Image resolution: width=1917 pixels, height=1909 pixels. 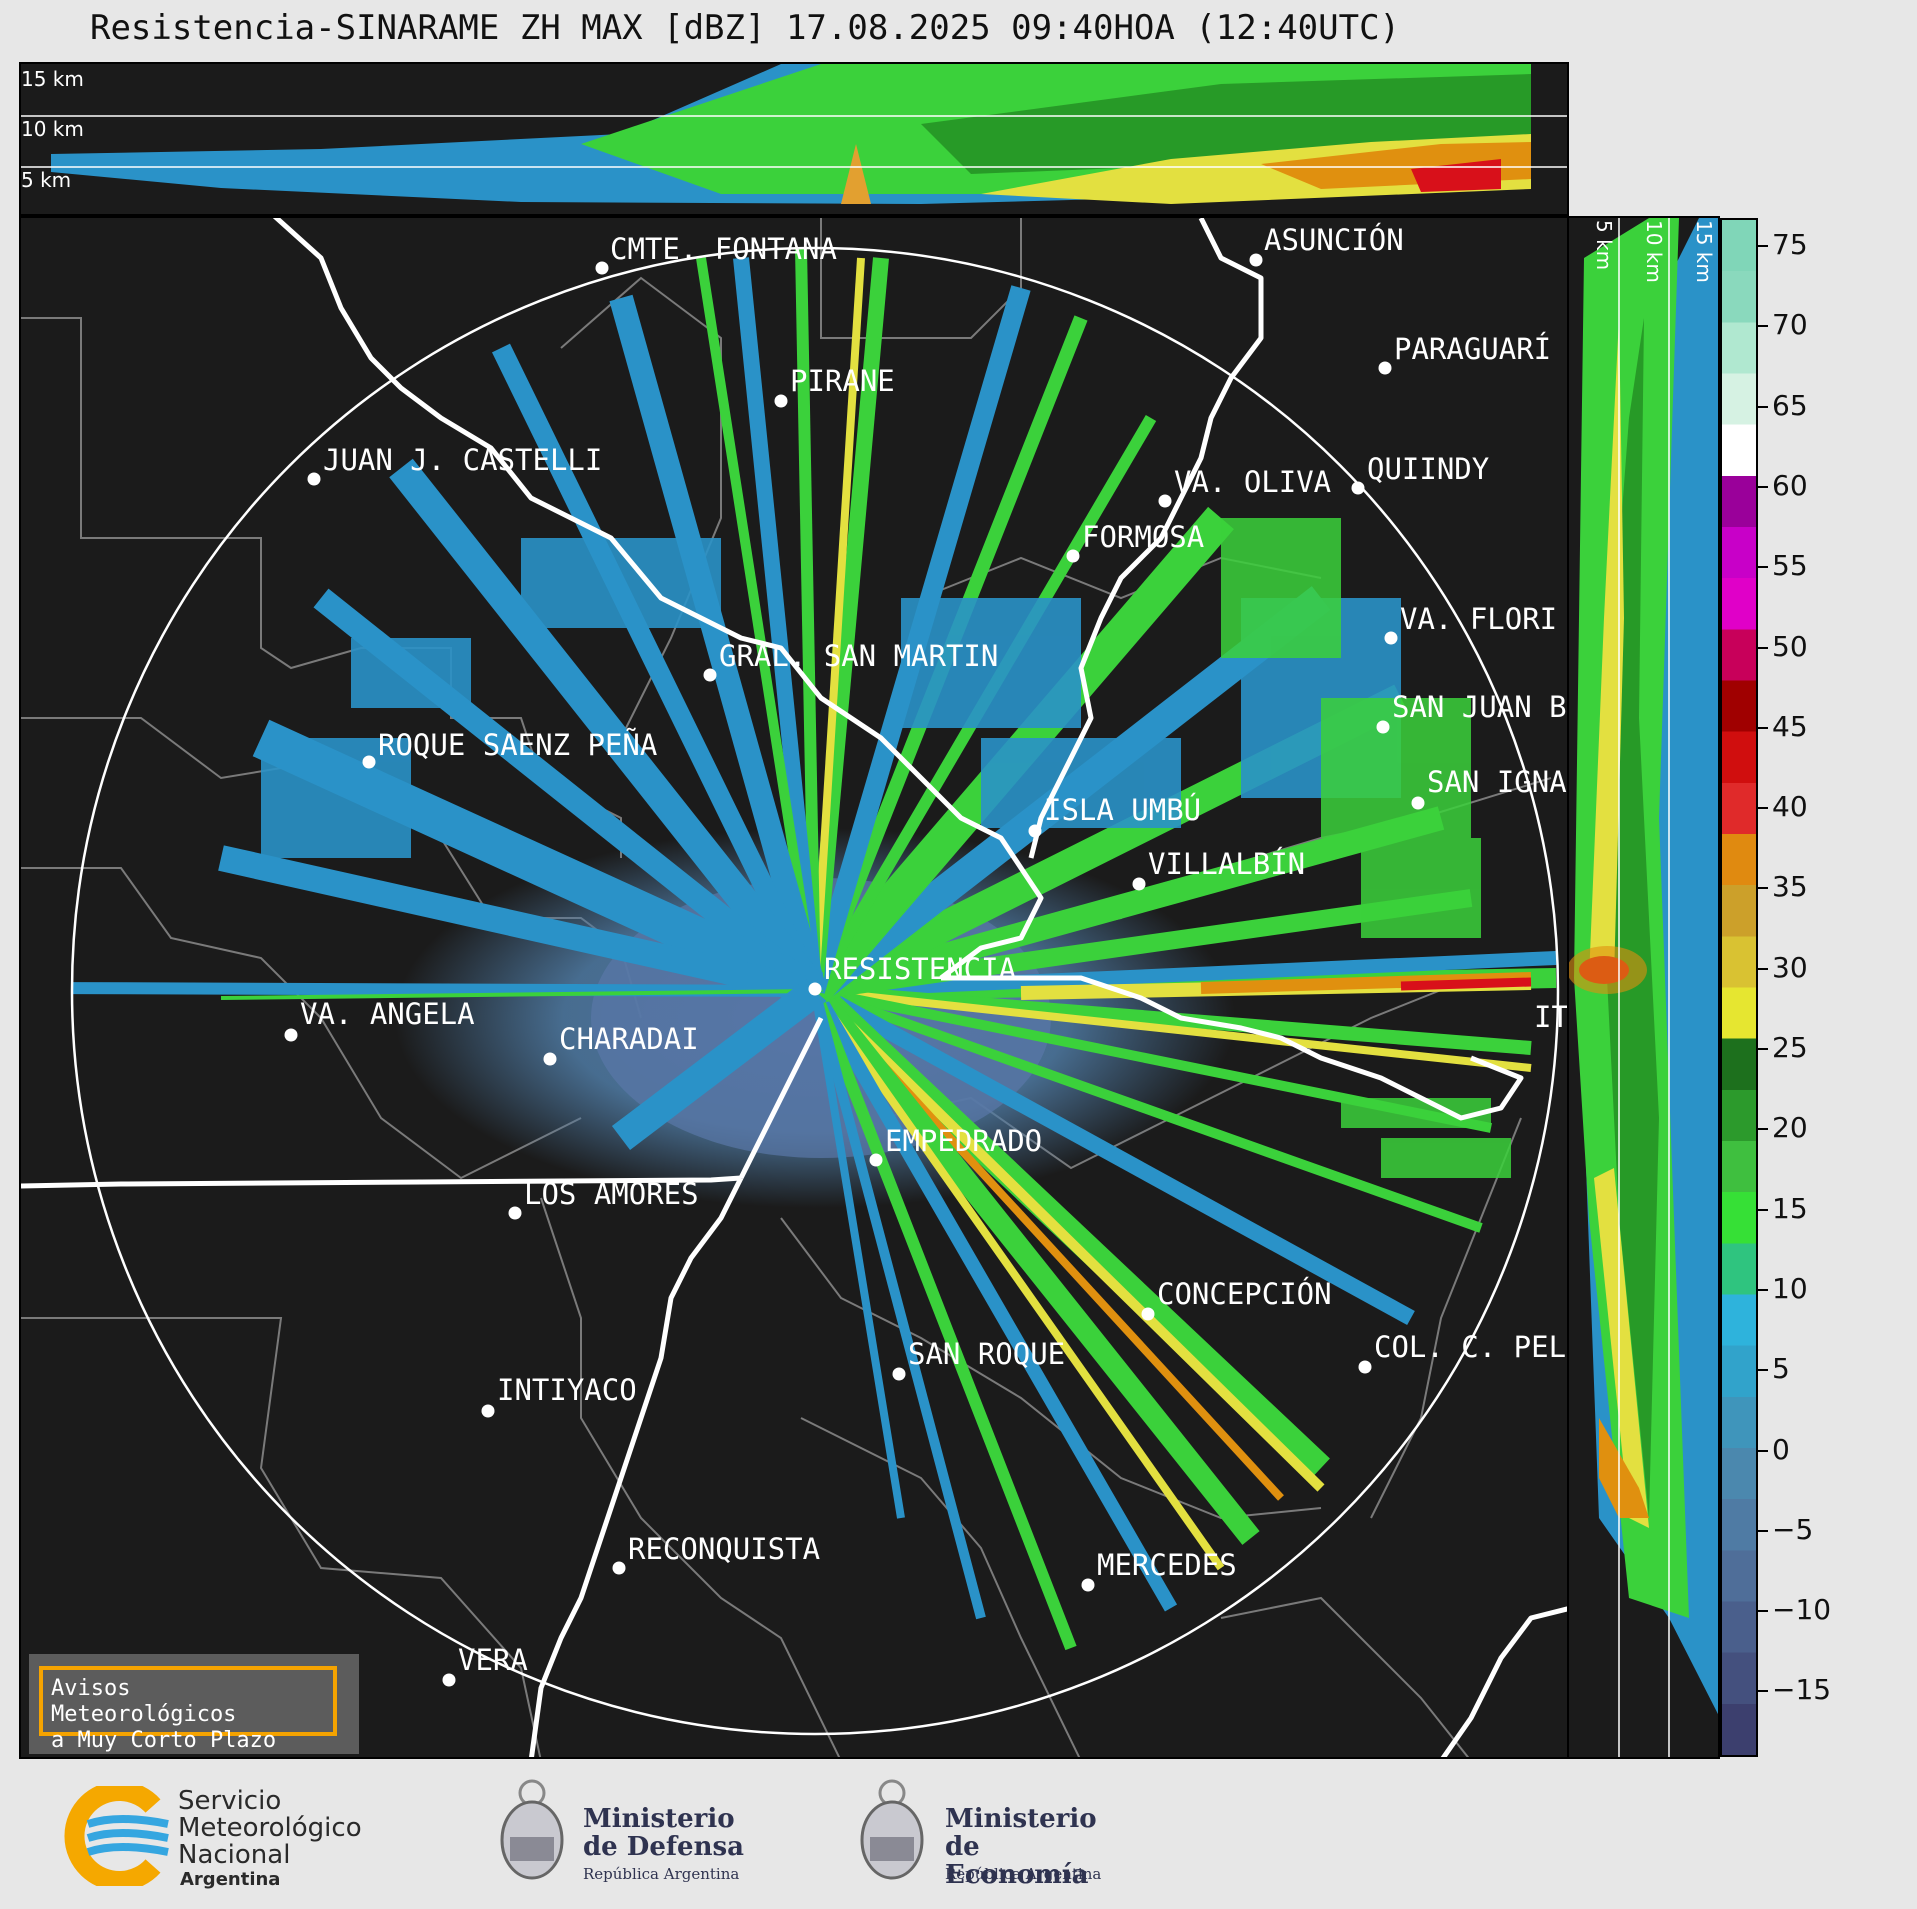 What do you see at coordinates (1790, 726) in the screenshot?
I see `colorbar-tick-label: 45` at bounding box center [1790, 726].